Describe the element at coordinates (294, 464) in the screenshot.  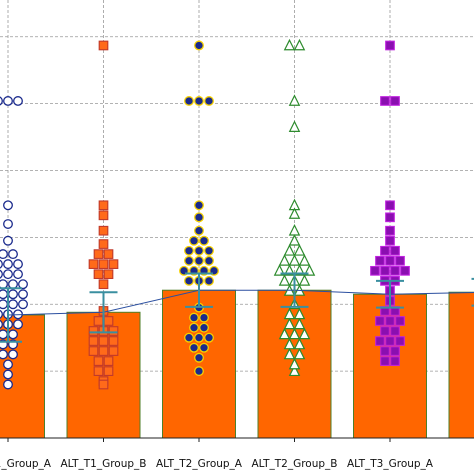
I see `x-tick-label: ALT_T2_Group_B` at that location.